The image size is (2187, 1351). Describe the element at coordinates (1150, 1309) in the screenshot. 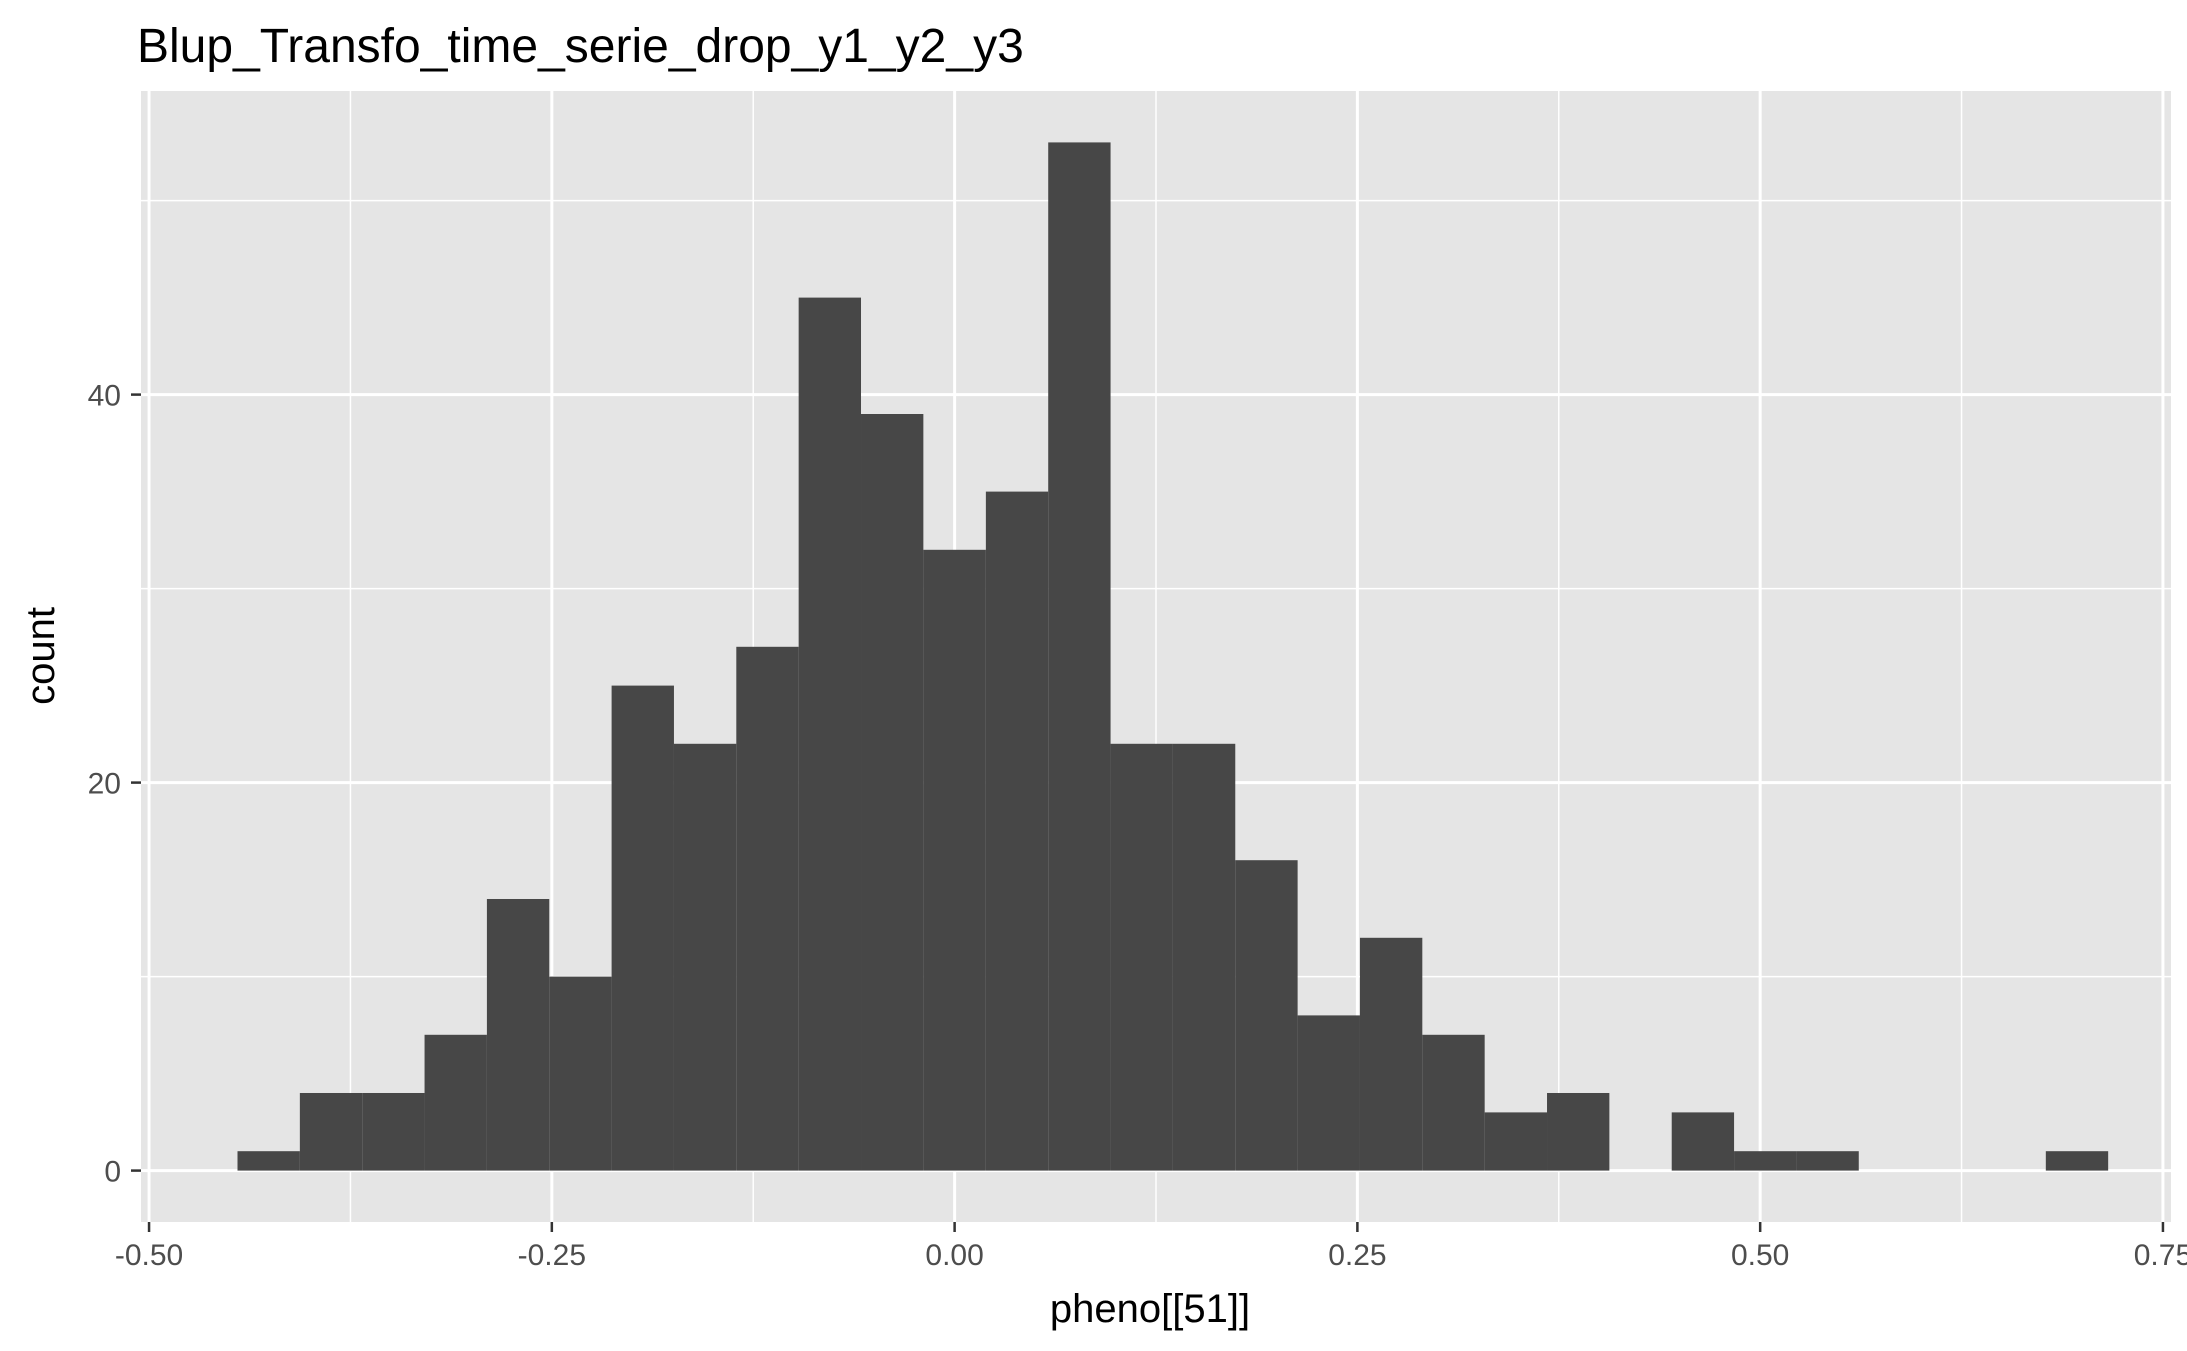

I see `x-axis-title: pheno[[51]]` at that location.